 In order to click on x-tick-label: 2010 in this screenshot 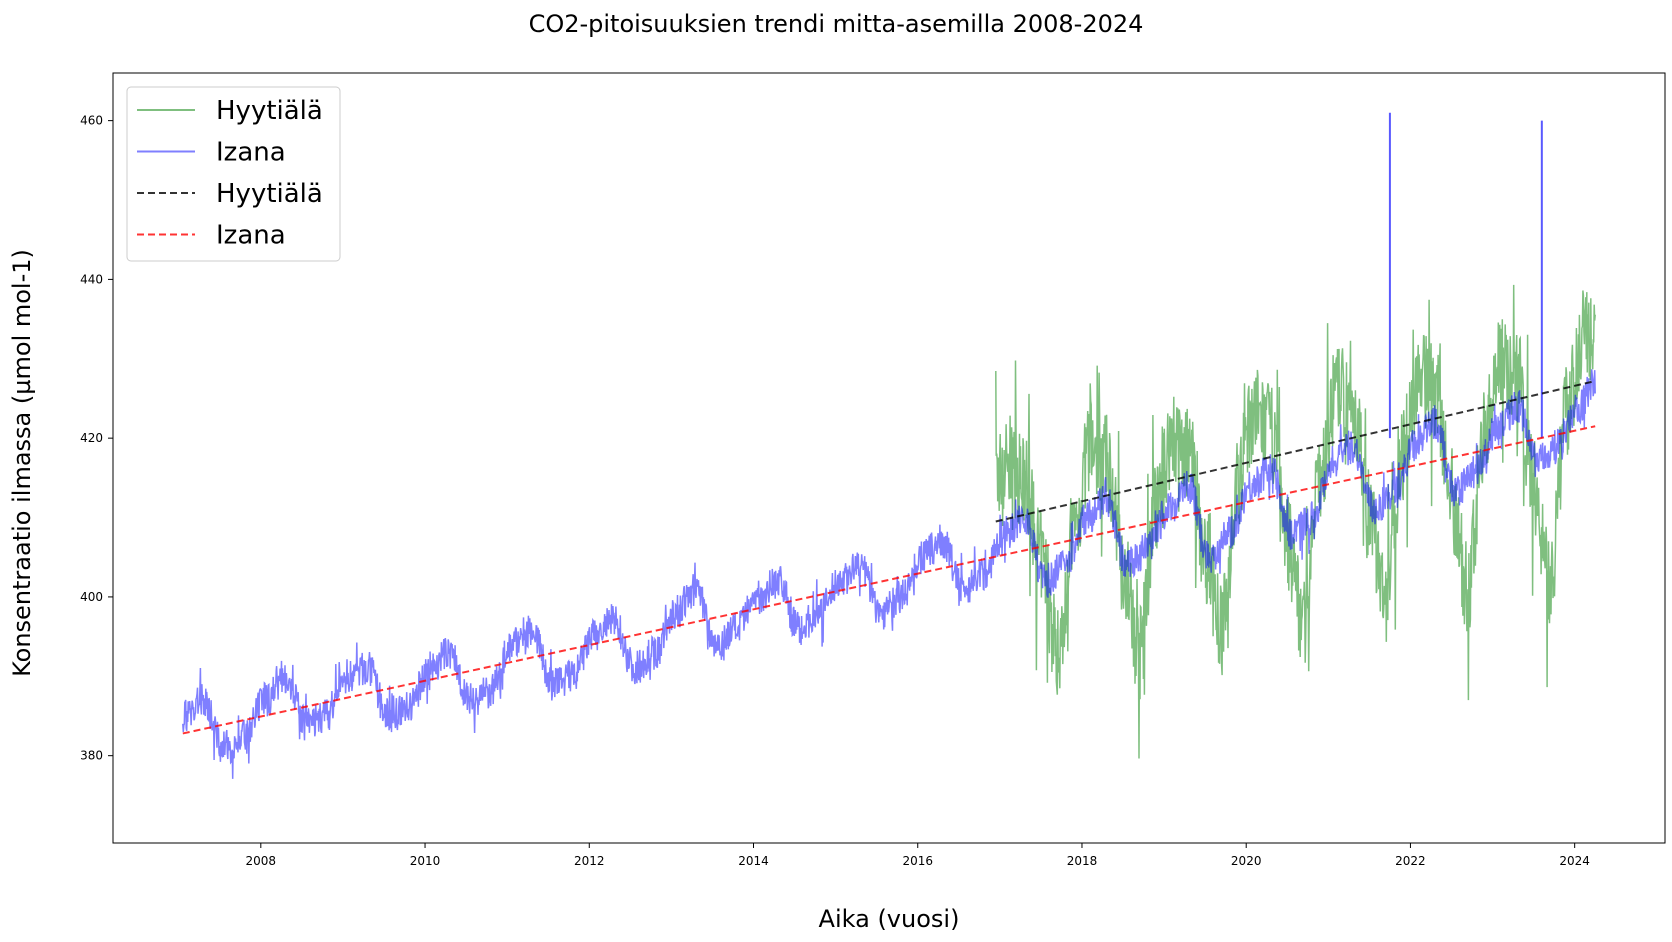, I will do `click(425, 861)`.